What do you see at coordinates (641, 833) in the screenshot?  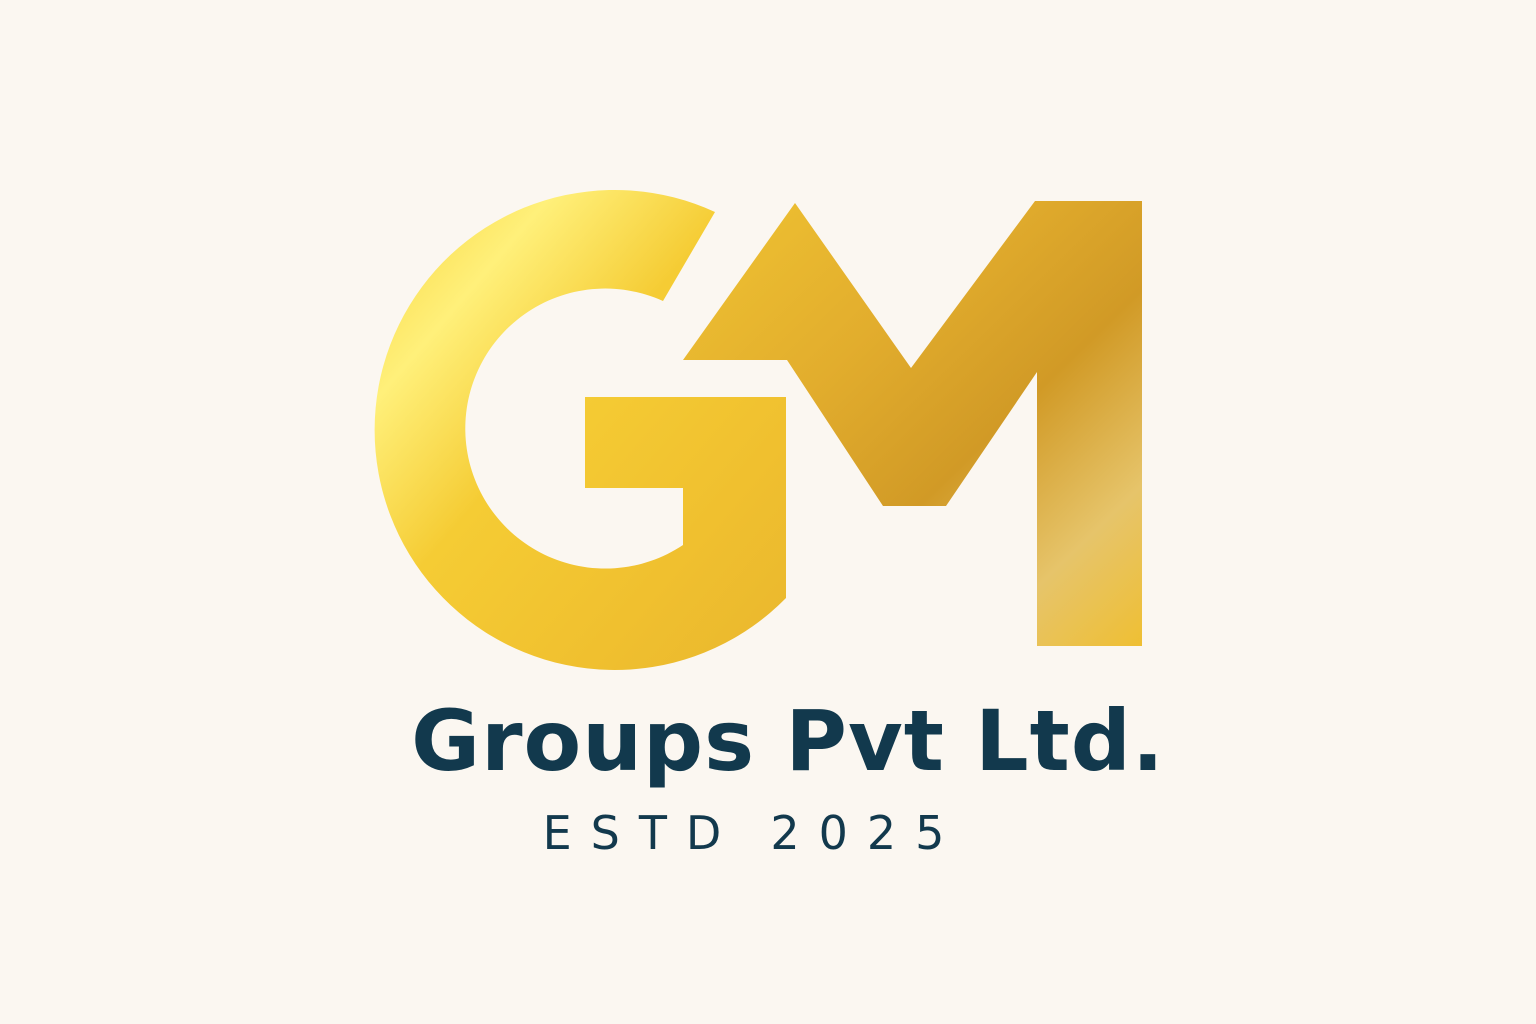 I see `established-label: ESTD` at bounding box center [641, 833].